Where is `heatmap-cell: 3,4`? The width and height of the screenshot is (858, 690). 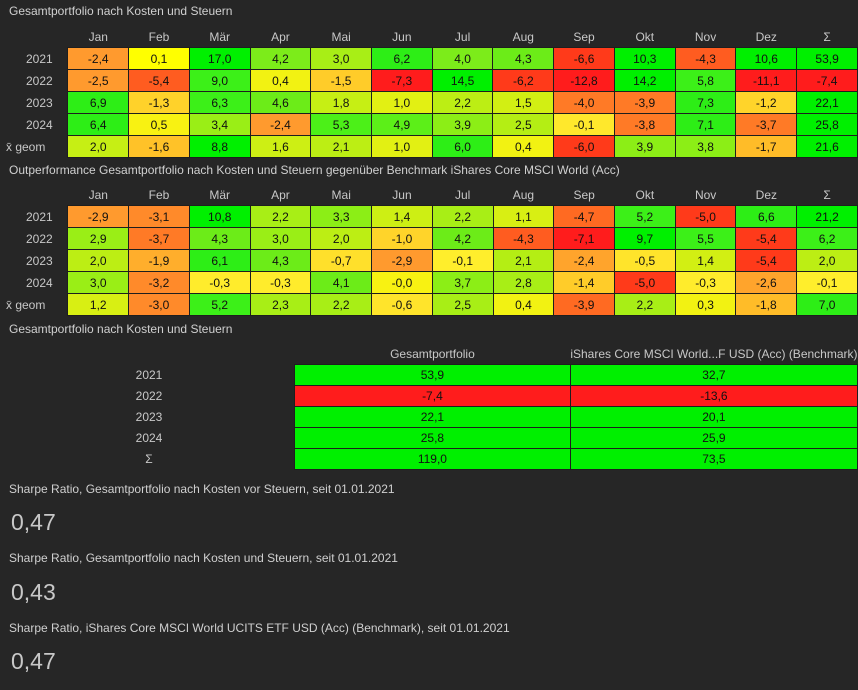
heatmap-cell: 3,4 is located at coordinates (219, 124).